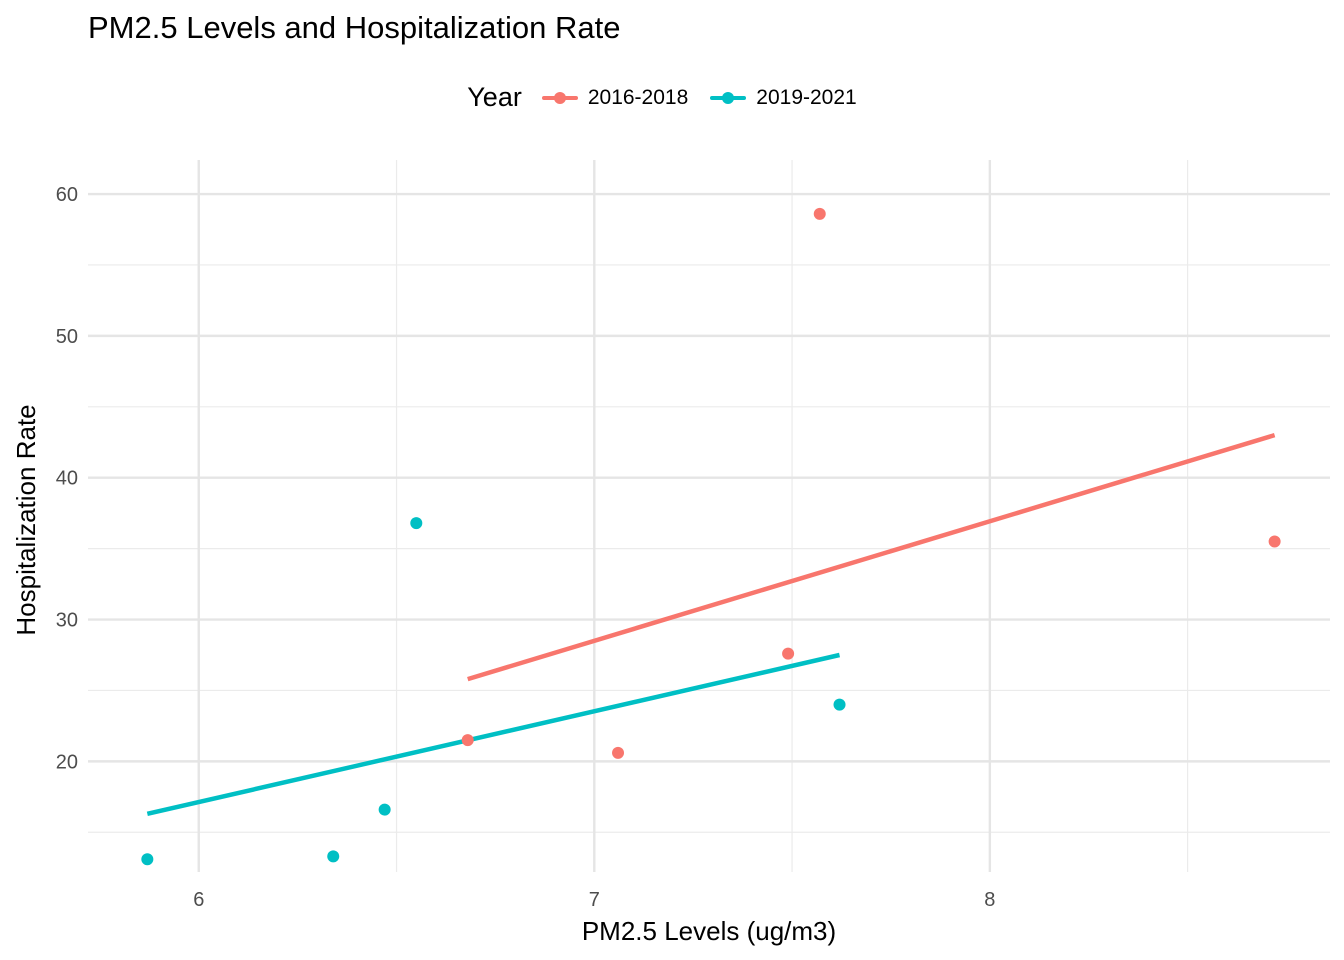 This screenshot has width=1344, height=960. What do you see at coordinates (638, 97) in the screenshot?
I see `legend-label: 2016-2018` at bounding box center [638, 97].